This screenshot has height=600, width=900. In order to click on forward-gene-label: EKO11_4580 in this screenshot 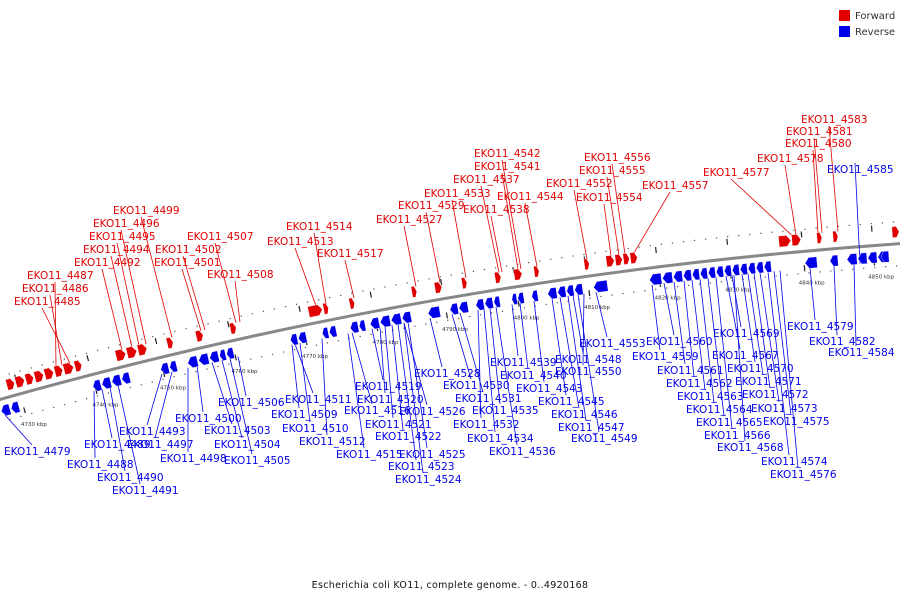, I will do `click(818, 144)`.